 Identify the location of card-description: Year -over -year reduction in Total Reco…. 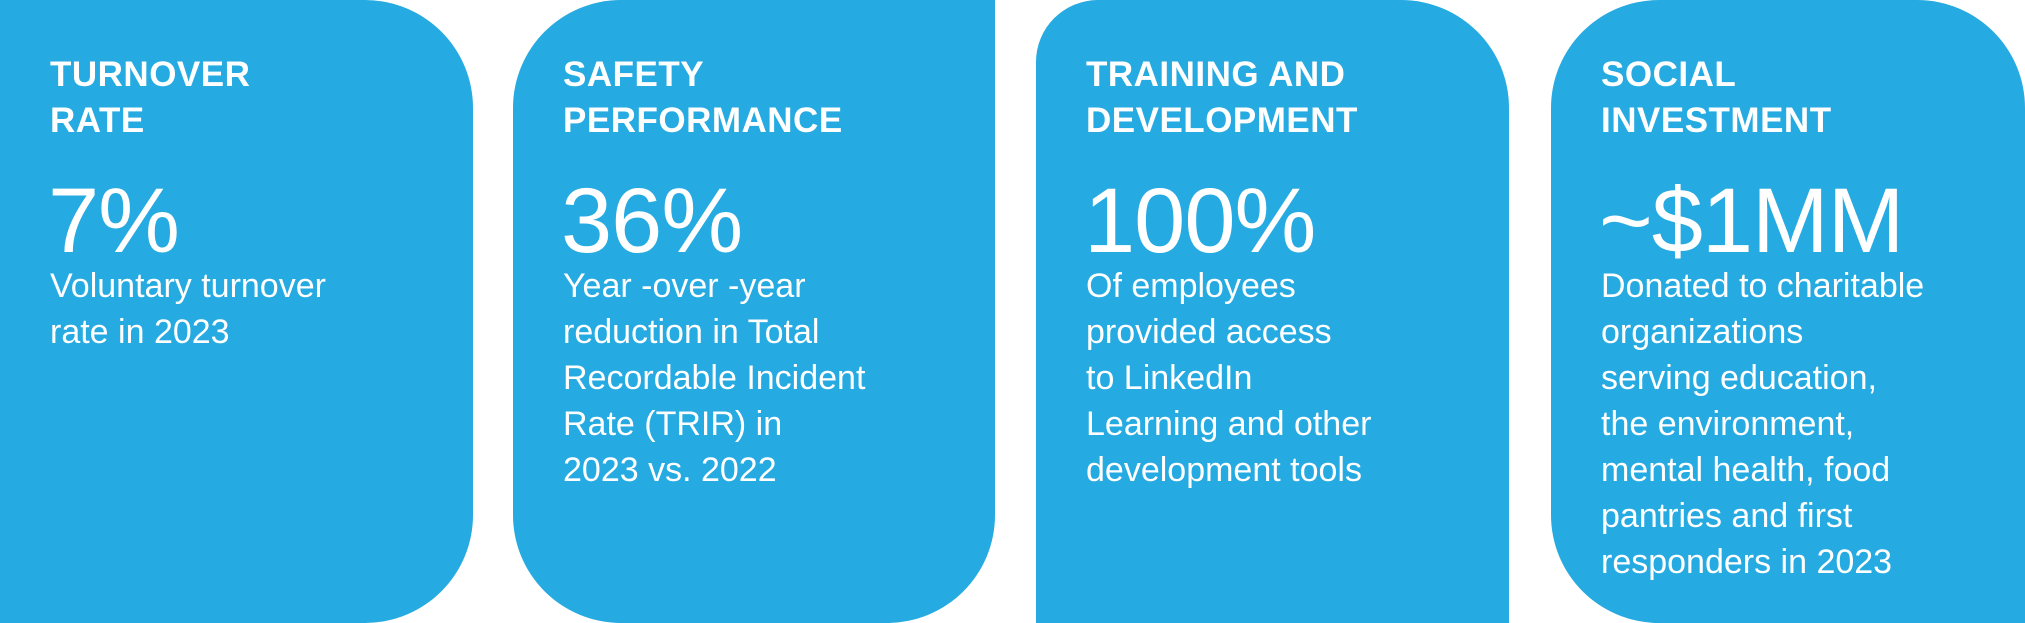
(714, 378).